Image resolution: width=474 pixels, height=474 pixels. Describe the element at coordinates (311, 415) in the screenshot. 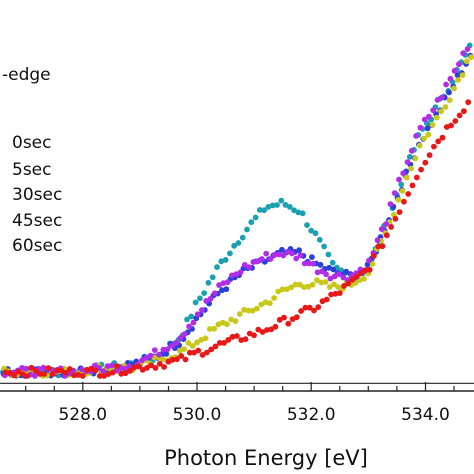

I see `x-tick-label: 532.0` at that location.